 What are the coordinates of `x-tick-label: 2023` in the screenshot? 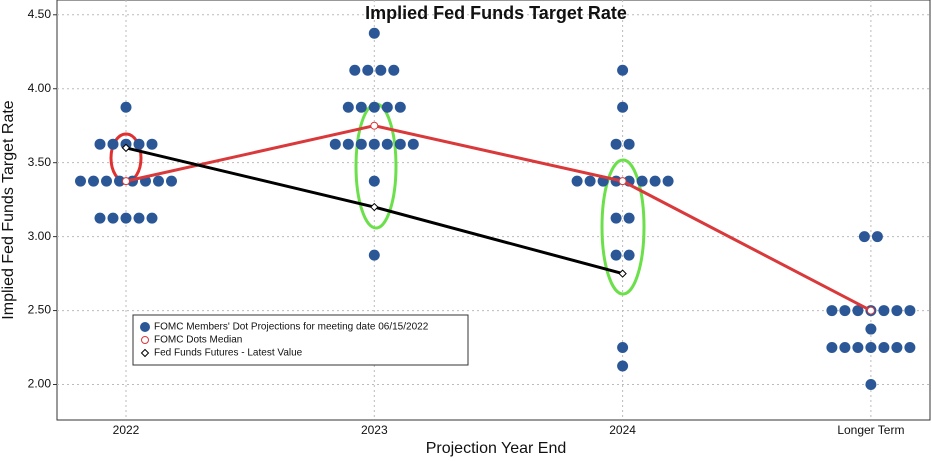 It's located at (374, 430).